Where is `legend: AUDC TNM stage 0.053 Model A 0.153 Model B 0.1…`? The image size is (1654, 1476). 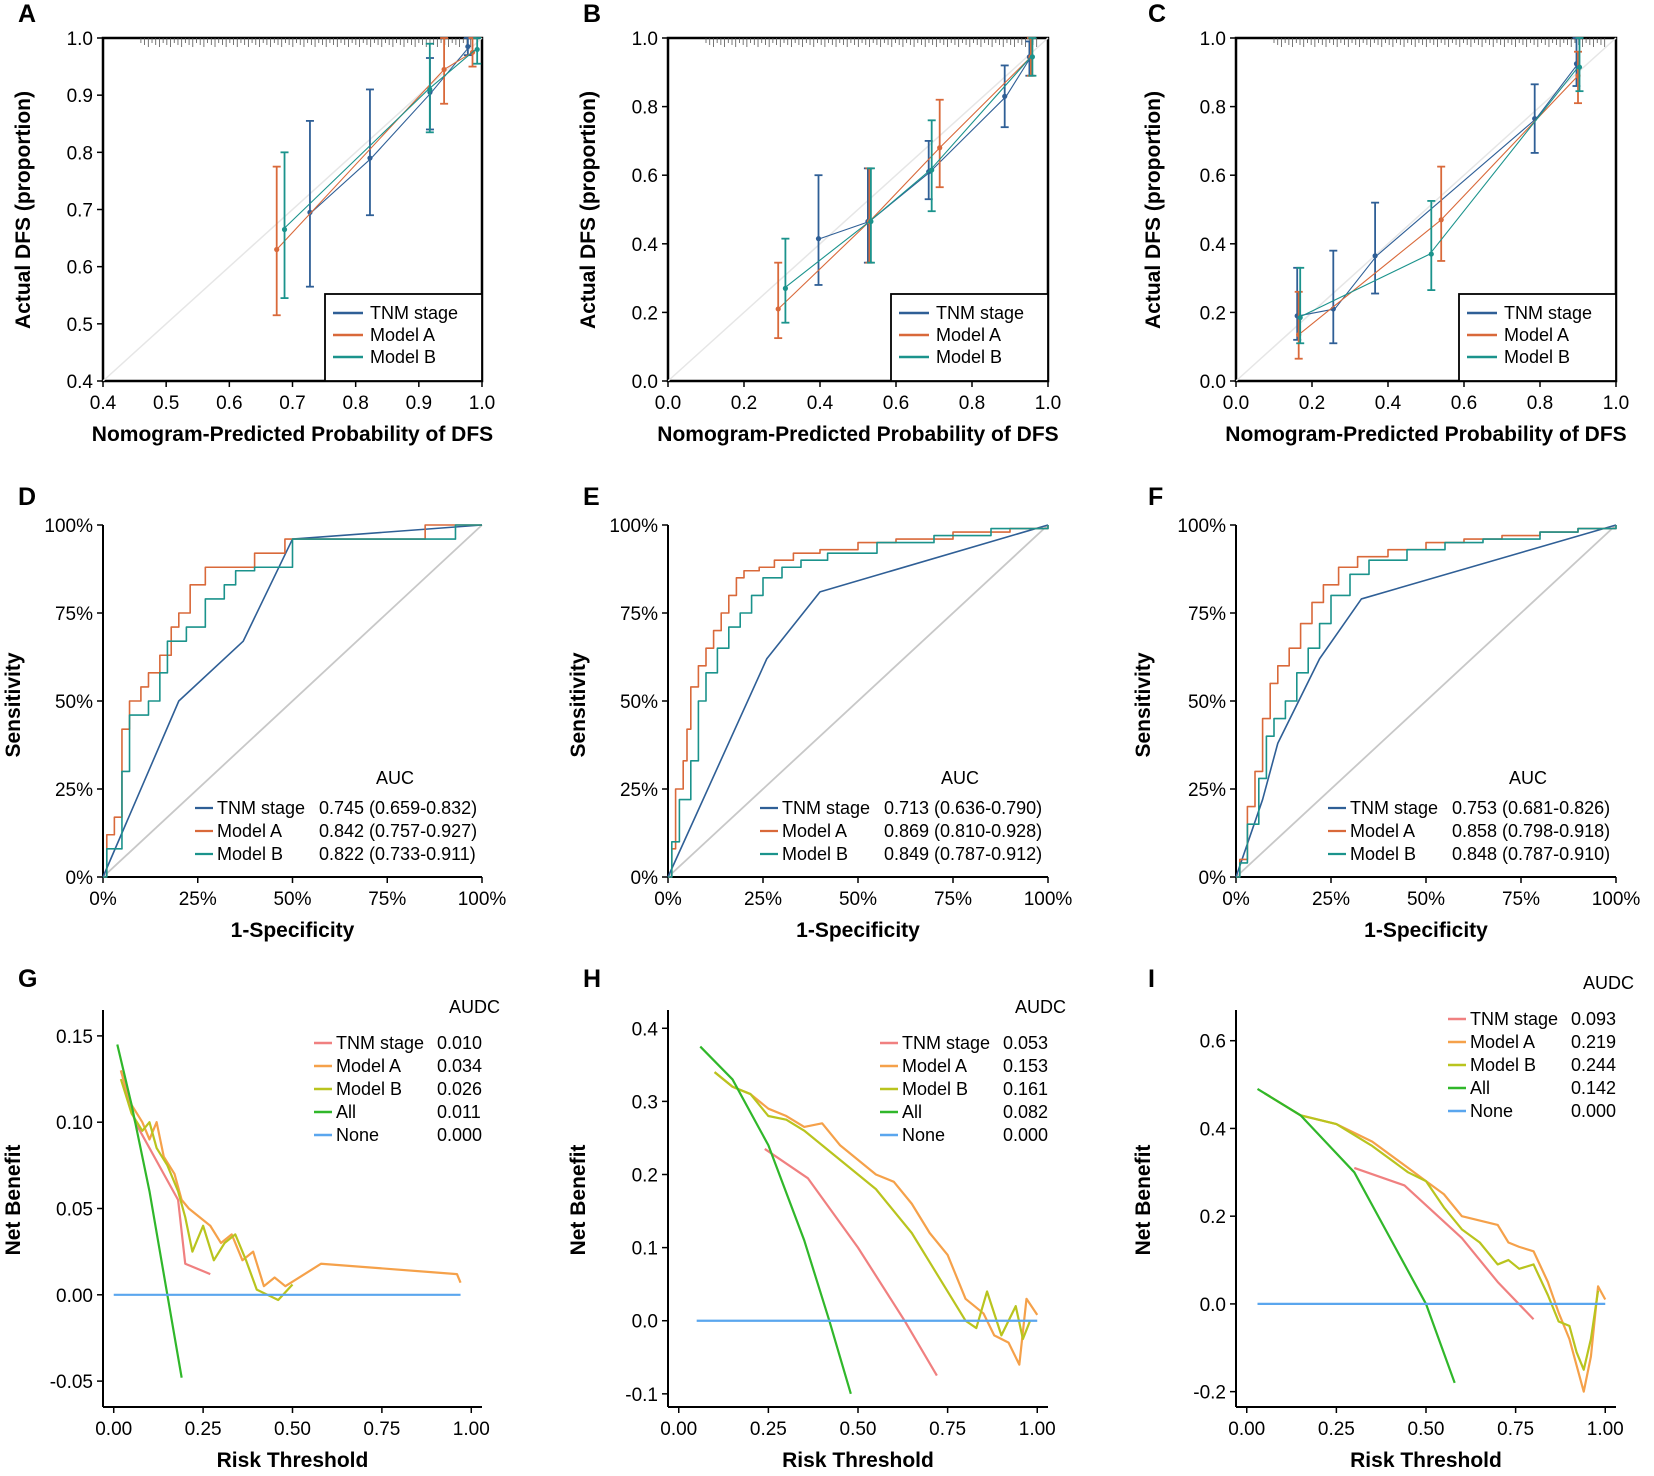 legend: AUDC TNM stage 0.053 Model A 0.153 Model B 0.1… is located at coordinates (973, 1071).